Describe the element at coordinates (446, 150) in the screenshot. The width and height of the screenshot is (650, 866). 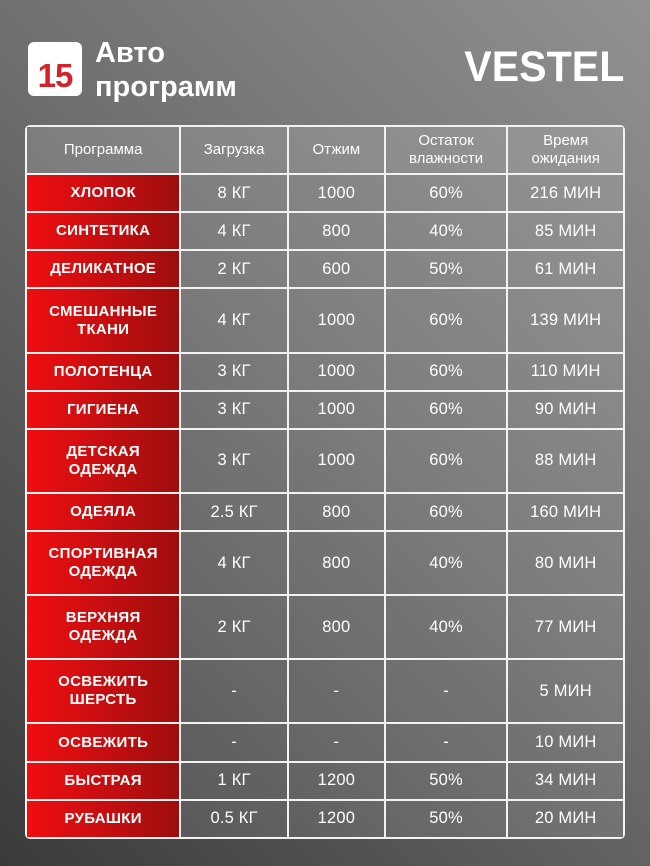
I see `column-header: Остаток влажности` at that location.